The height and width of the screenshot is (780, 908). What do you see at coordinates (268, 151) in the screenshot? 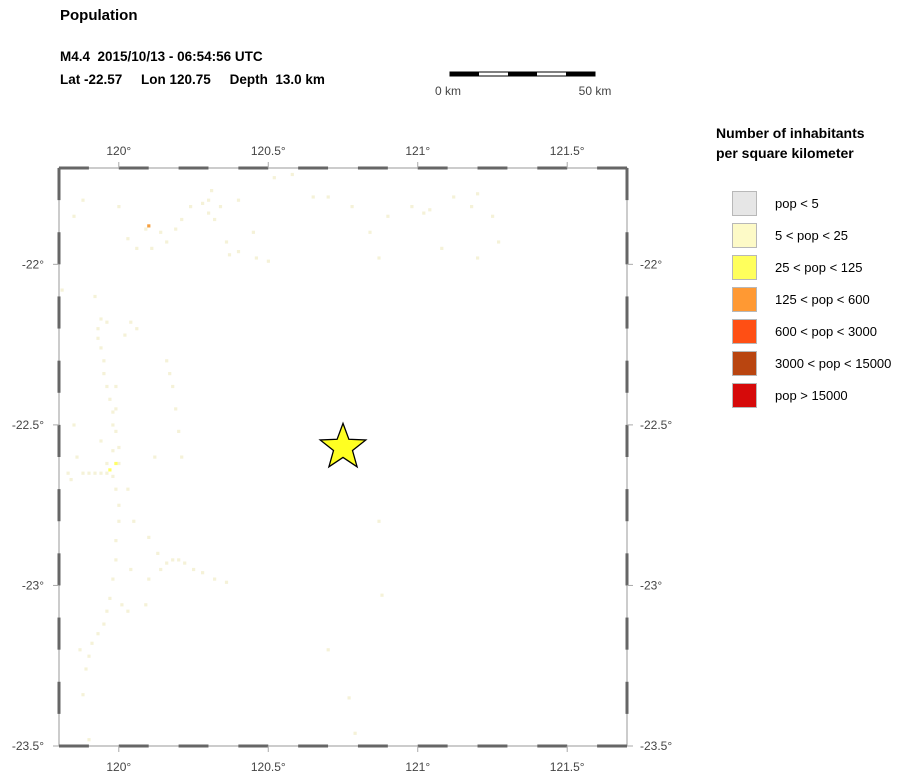
I see `lon-label-top: 120.5°` at bounding box center [268, 151].